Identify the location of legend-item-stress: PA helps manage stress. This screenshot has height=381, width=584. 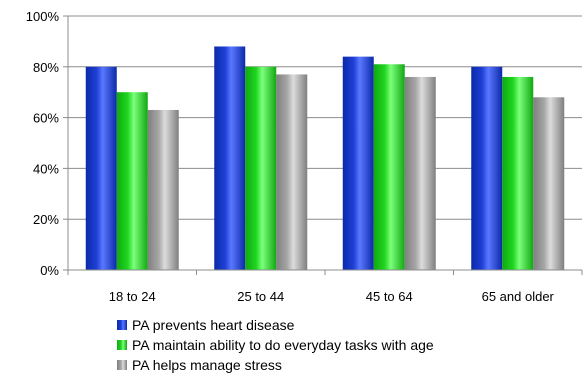
(275, 365).